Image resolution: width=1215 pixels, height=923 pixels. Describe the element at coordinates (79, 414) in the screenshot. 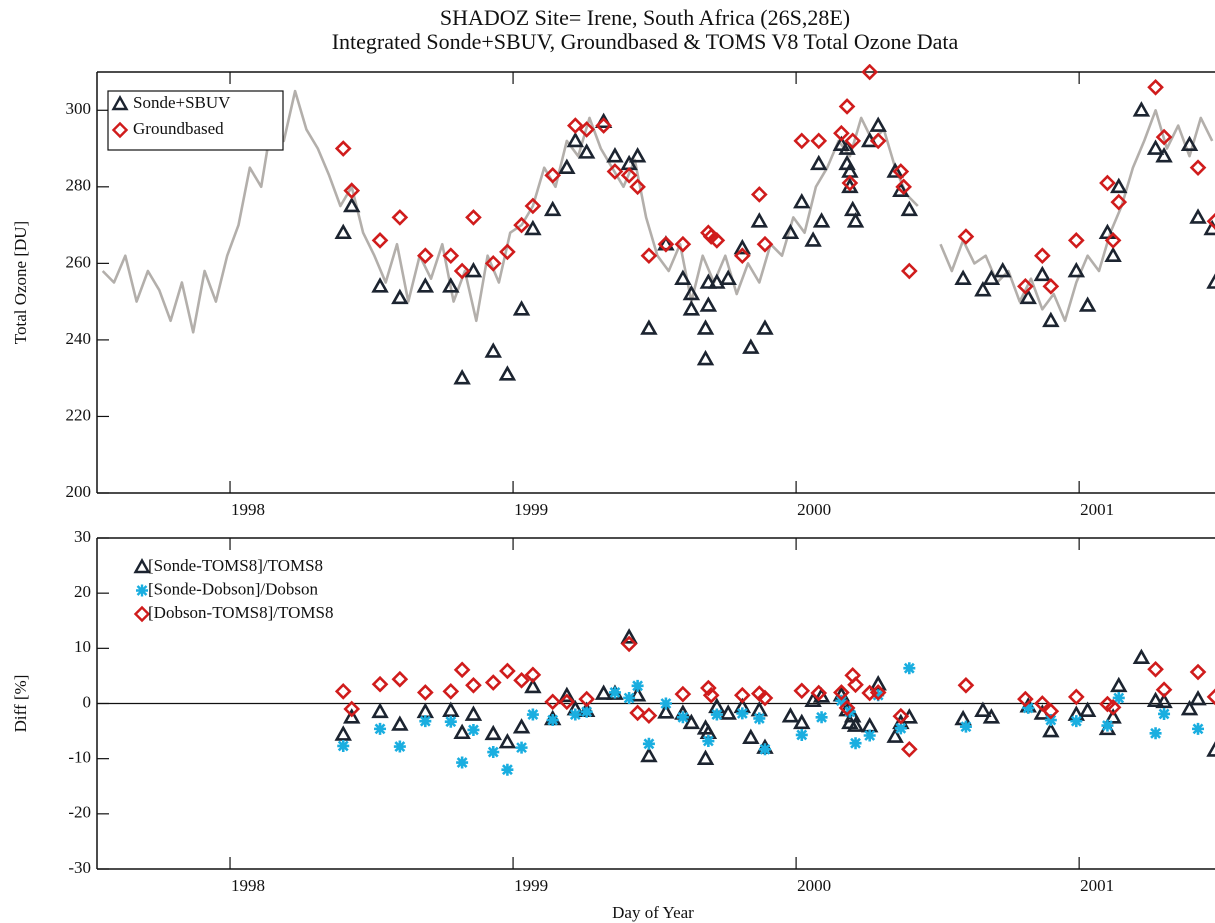

I see `y-tick-label: 220` at that location.